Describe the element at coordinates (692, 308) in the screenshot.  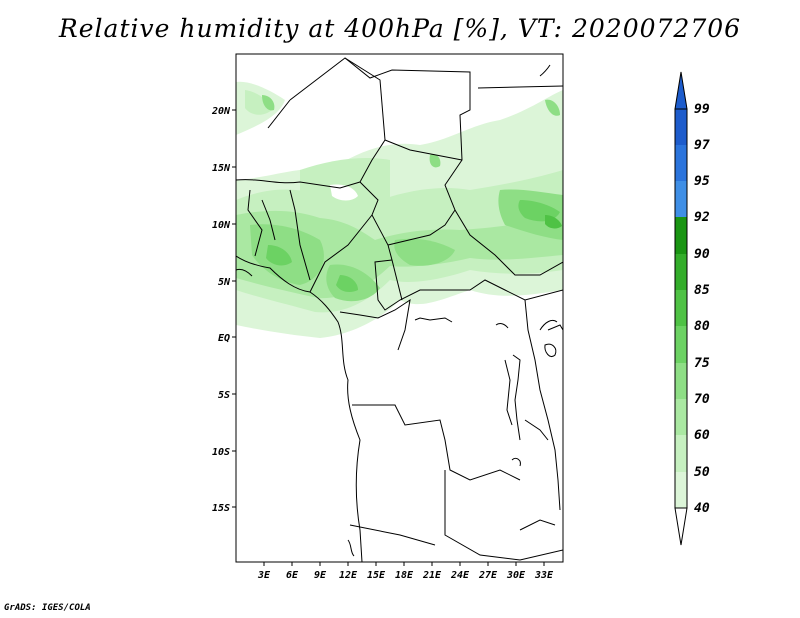
I see `colorbar: 99 97 95 92 90 85 80 75 70 60 50 40` at that location.